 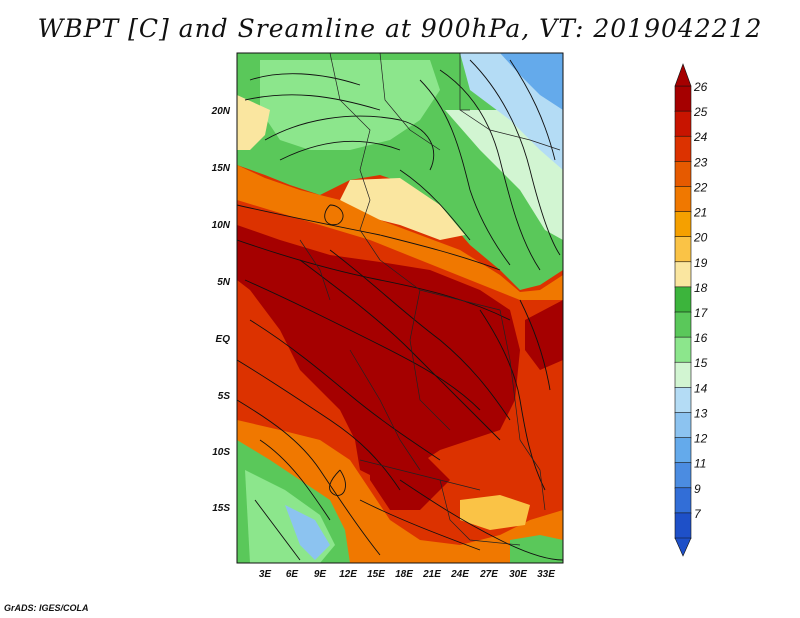 I want to click on lat-axis: 20N 15N 10N 5N EQ 5S 10S 15S, so click(x=221, y=310).